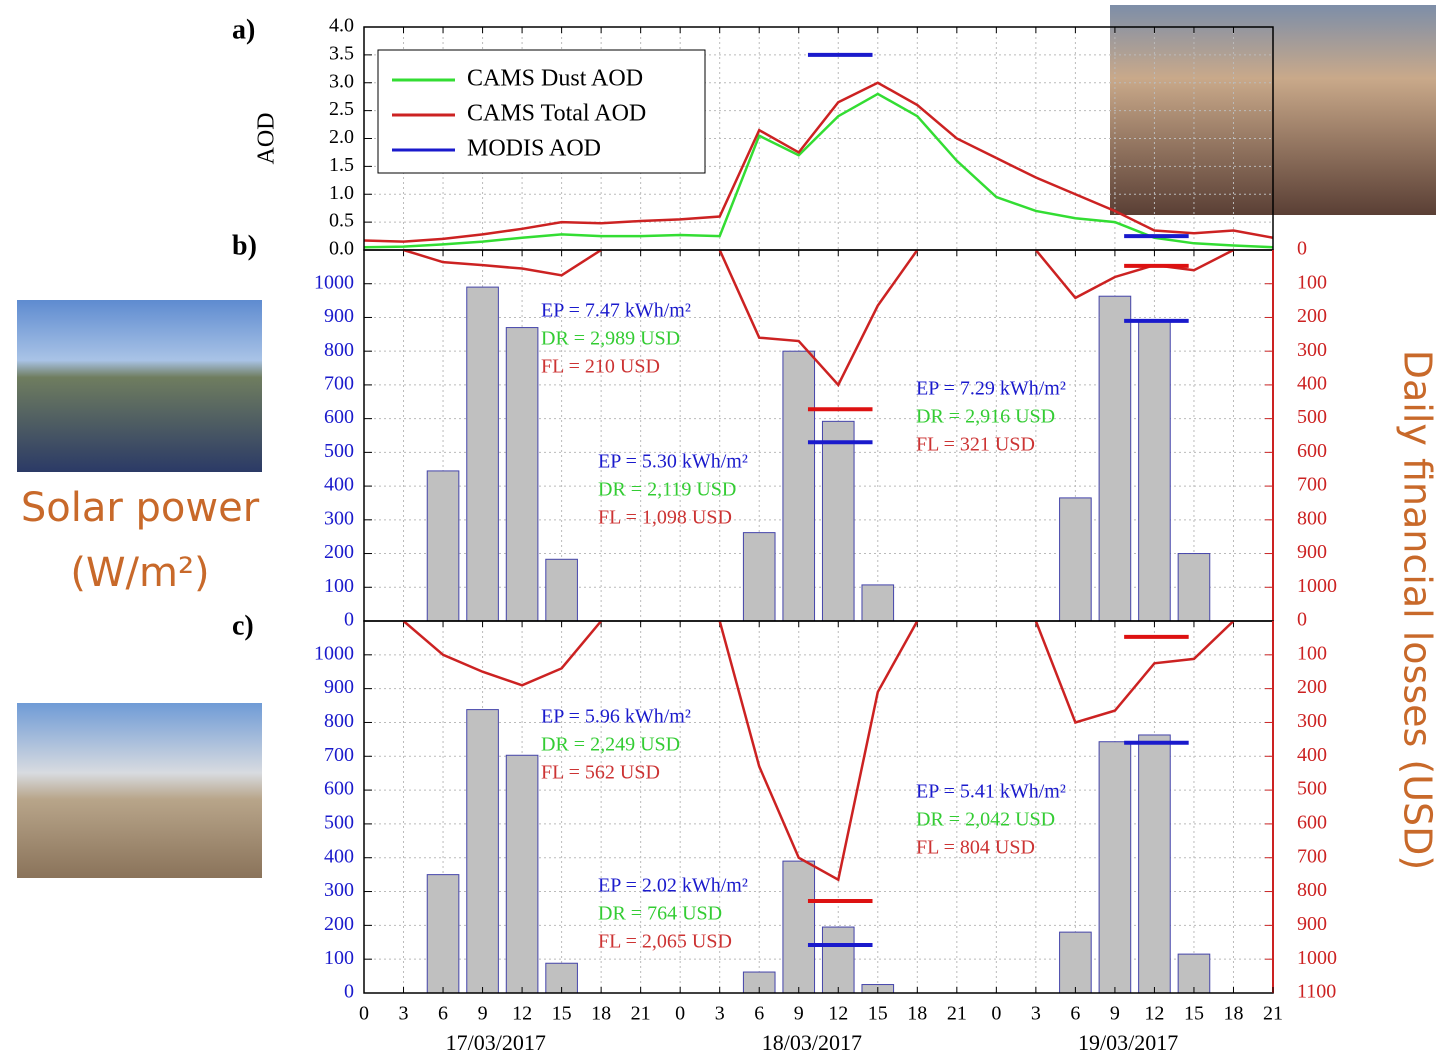  What do you see at coordinates (339, 721) in the screenshot?
I see `y-tick-label: 800` at bounding box center [339, 721].